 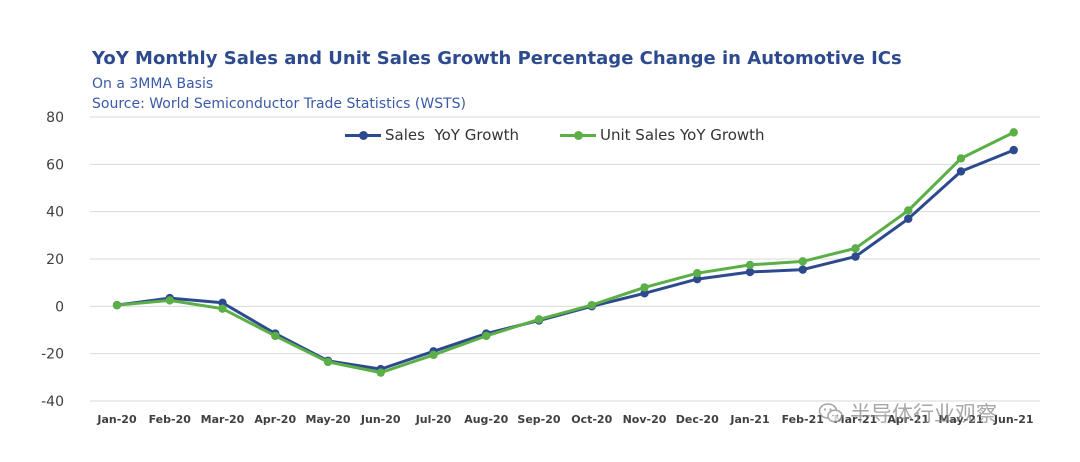 I want to click on chart-subtitle: On a 3MMA Basis, so click(x=153, y=84).